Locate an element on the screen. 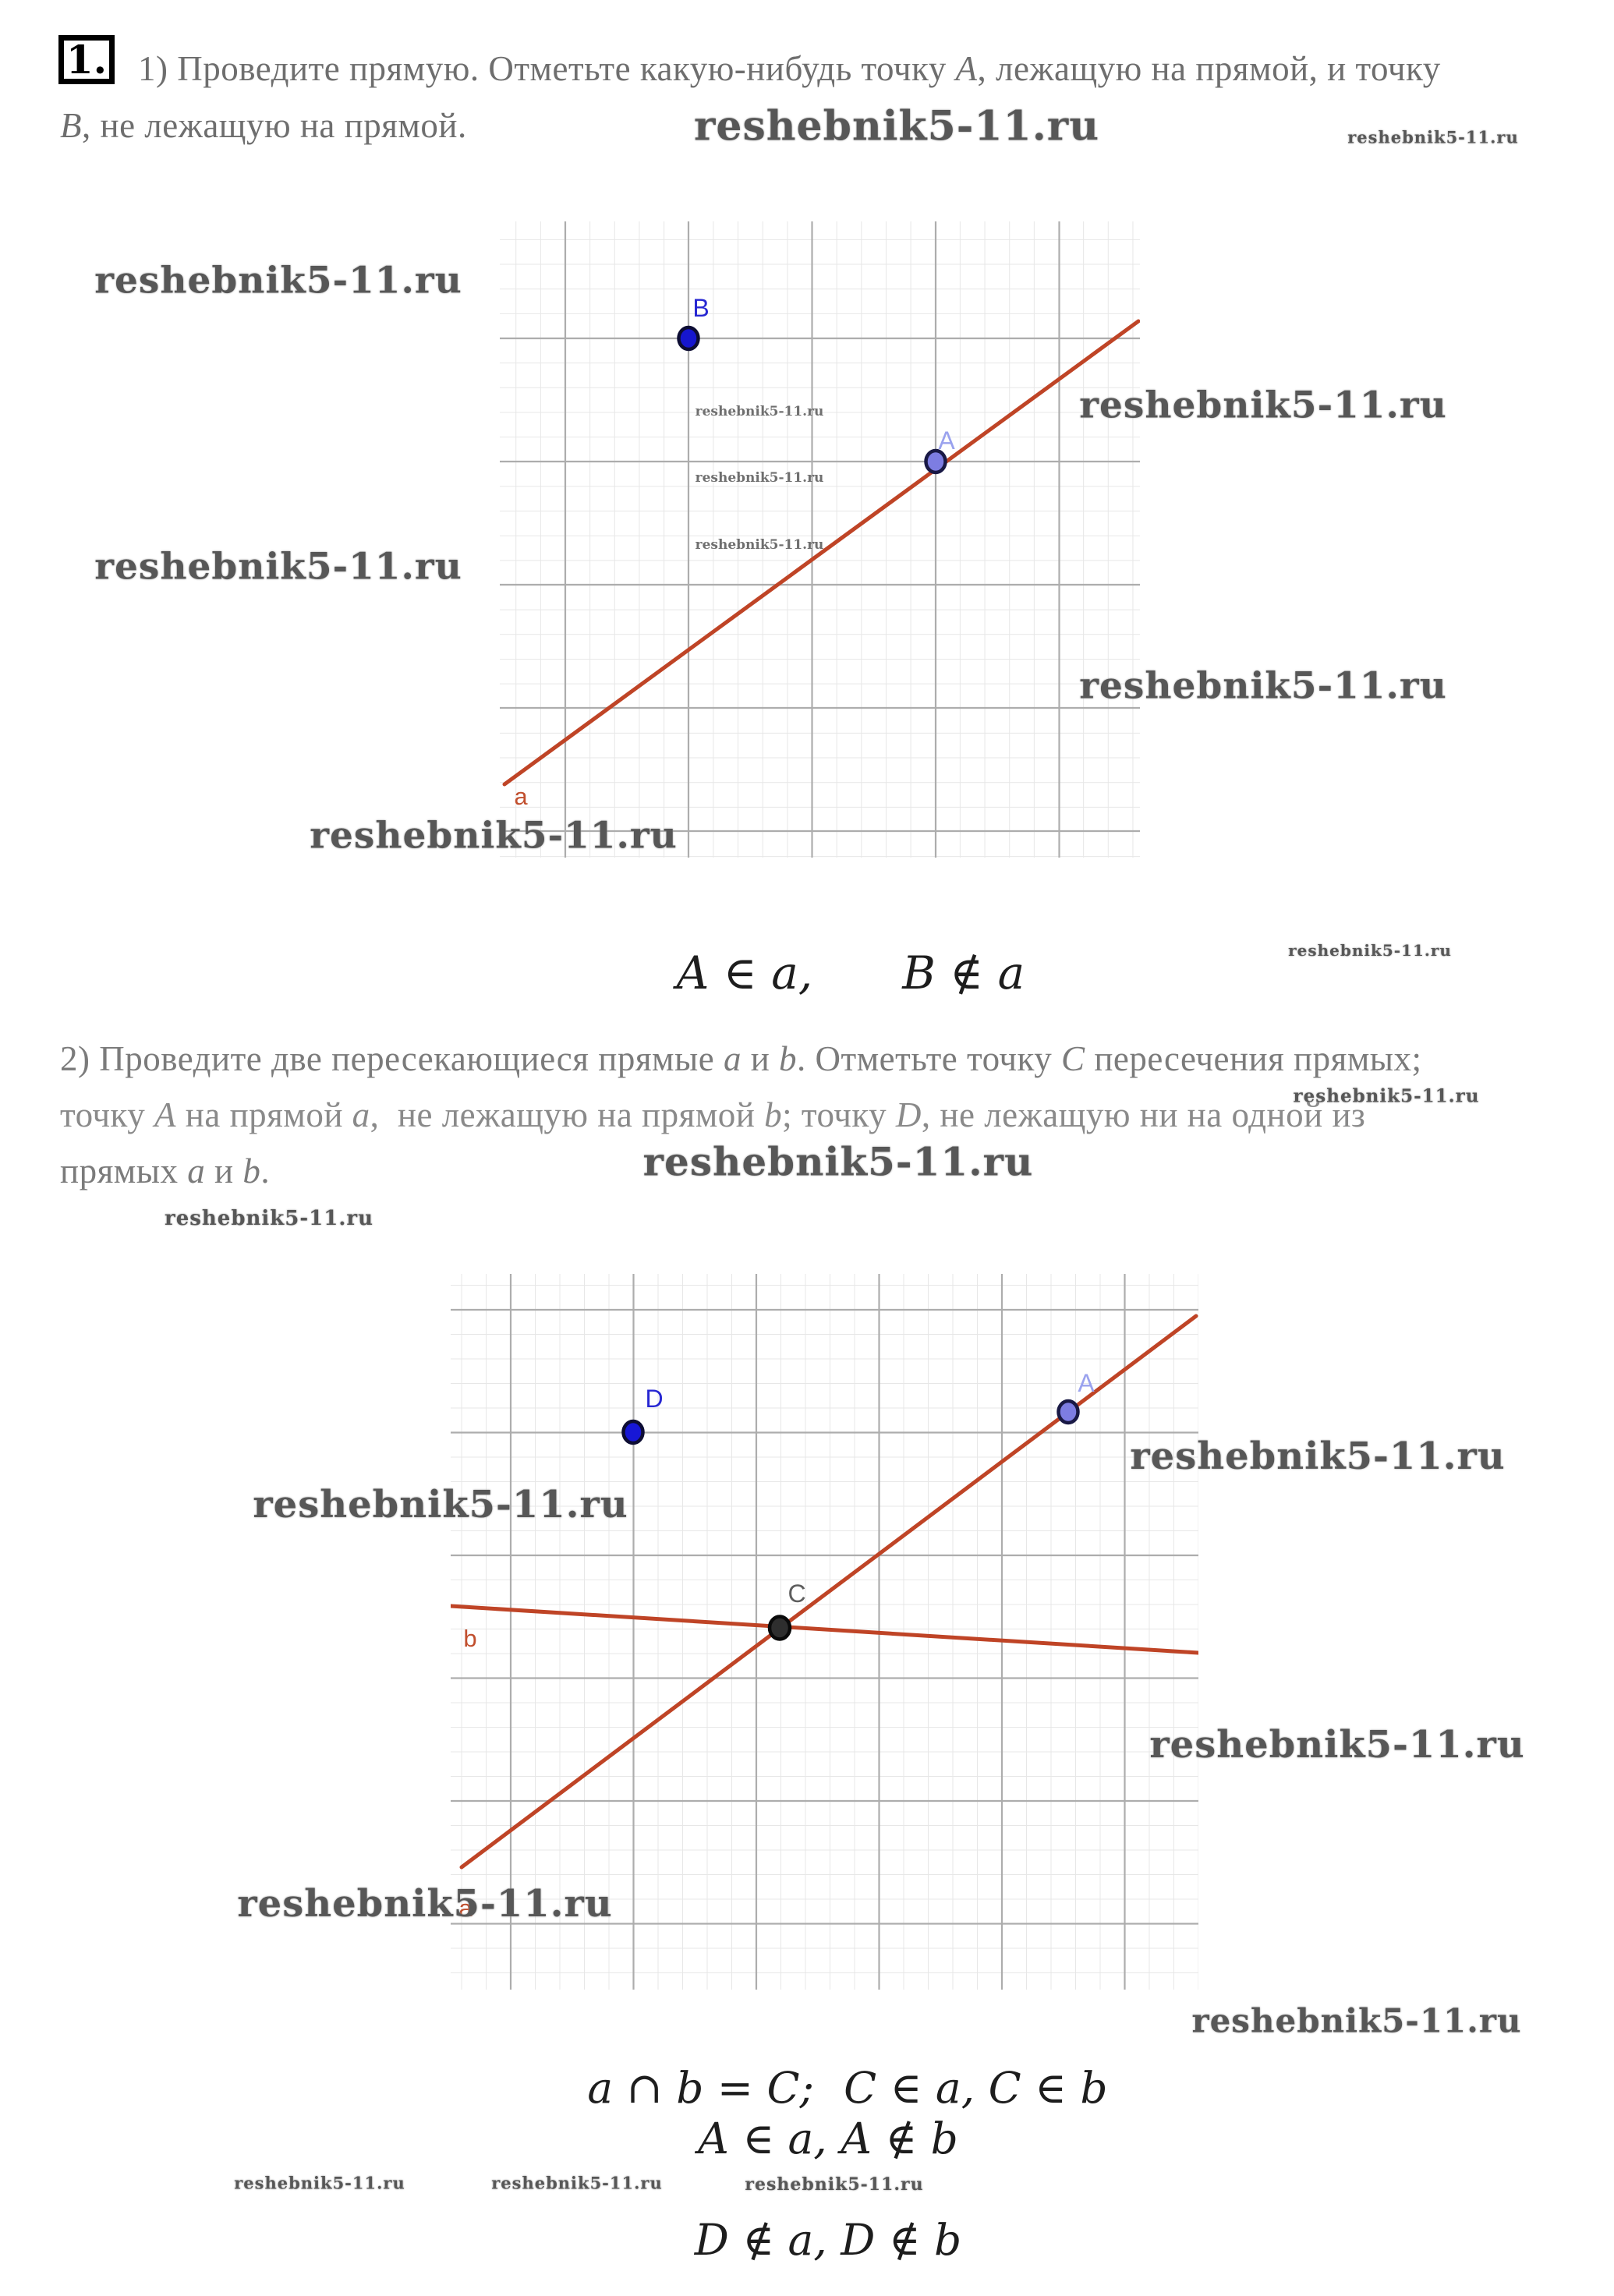 Image resolution: width=1614 pixels, height=2296 pixels. problem1-text-line2: B, не лежащую на прямой. is located at coordinates (263, 125).